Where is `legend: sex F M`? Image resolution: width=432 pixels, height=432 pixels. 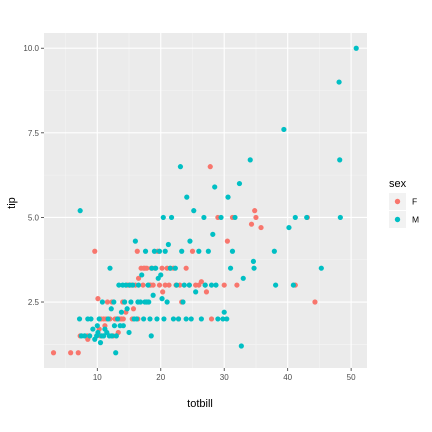
legend: sex F M is located at coordinates (404, 203).